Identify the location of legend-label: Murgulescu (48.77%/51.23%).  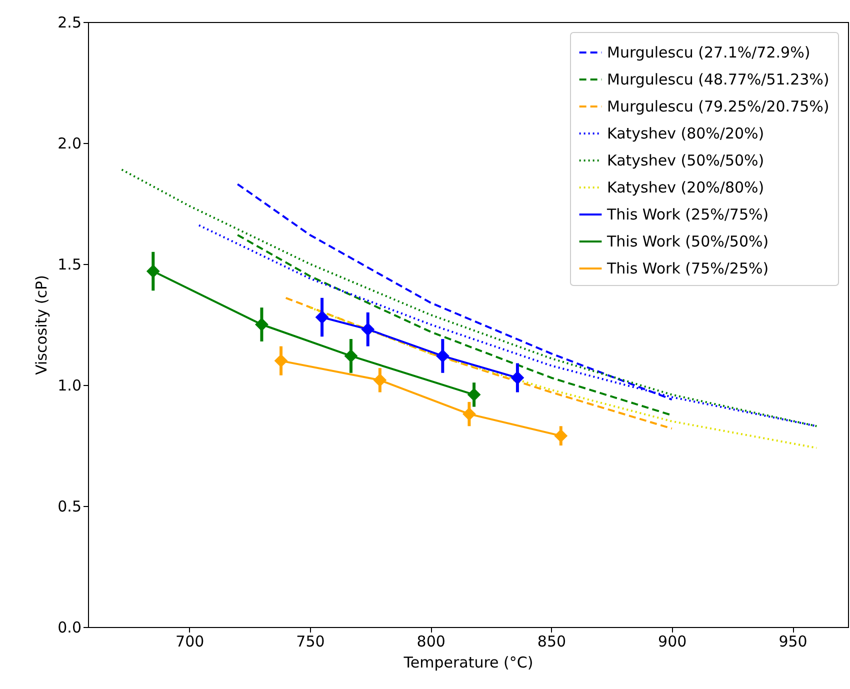
(718, 79).